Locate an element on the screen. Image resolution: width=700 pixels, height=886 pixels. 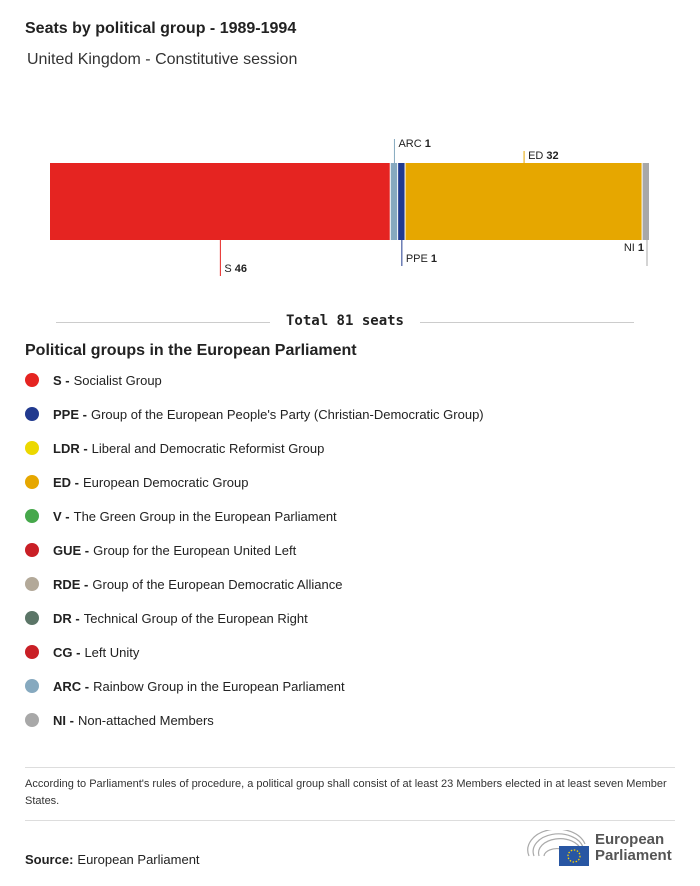
source-label: Source: is located at coordinates (49, 859).